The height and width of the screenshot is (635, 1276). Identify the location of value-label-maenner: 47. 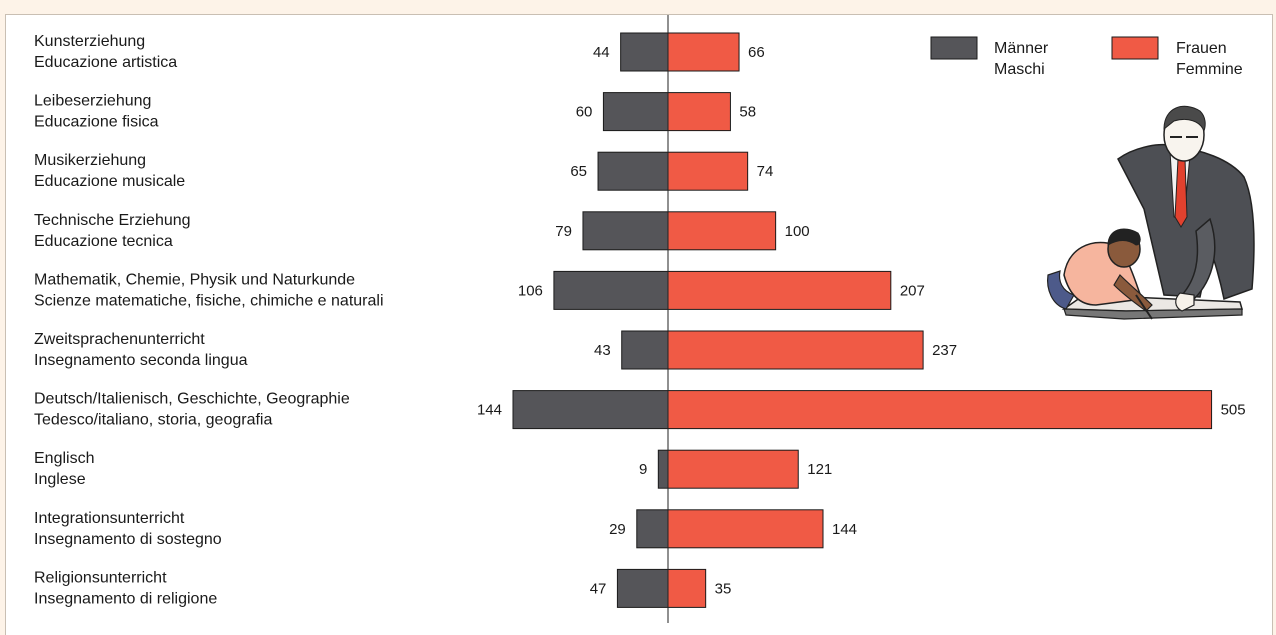
(598, 588).